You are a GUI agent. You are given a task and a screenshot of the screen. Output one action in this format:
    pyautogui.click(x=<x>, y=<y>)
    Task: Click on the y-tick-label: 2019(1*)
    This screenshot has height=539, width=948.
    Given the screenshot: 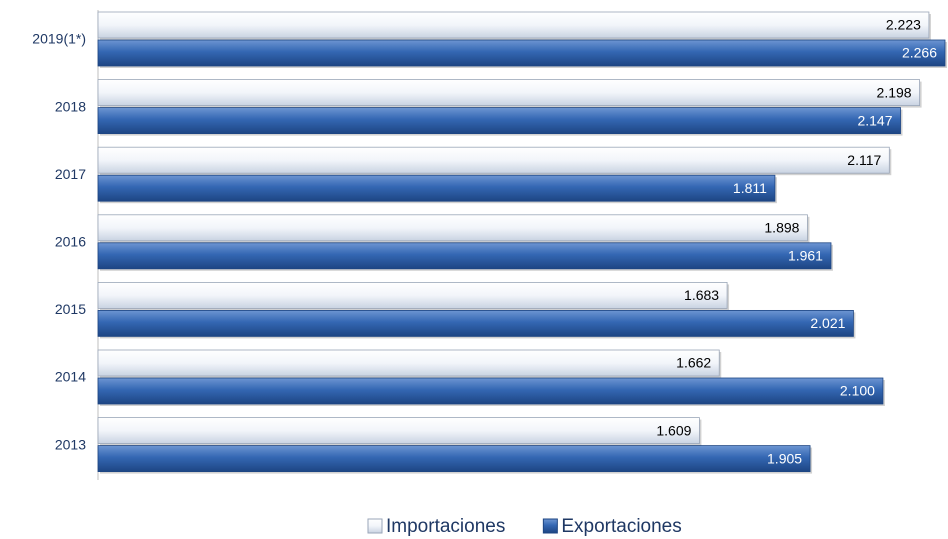 What is the action you would take?
    pyautogui.click(x=59, y=39)
    